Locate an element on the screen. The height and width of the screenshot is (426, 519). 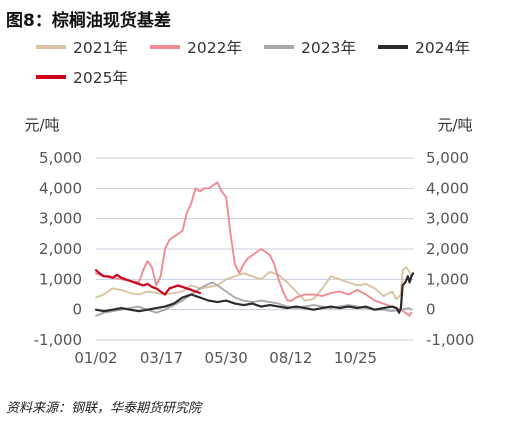
legend-label: 2025年 is located at coordinates (100, 78).